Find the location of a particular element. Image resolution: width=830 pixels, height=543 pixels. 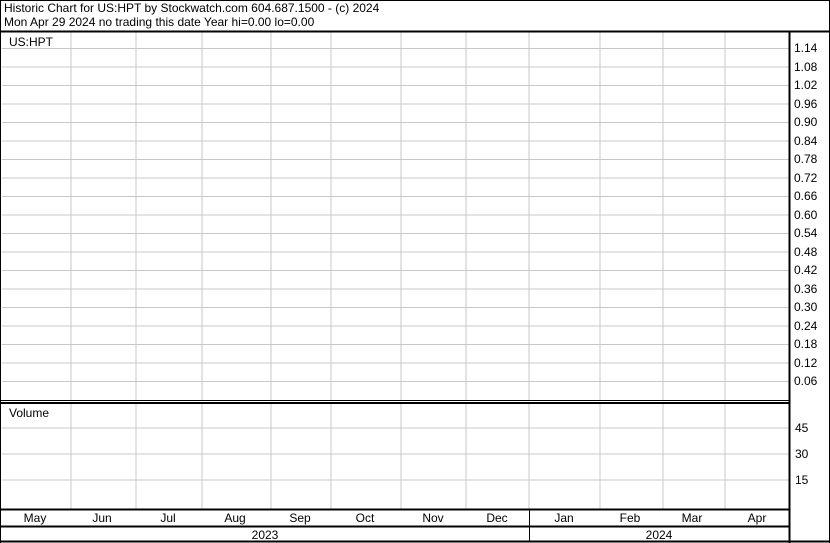

price-tick-label: 0.84 is located at coordinates (806, 140).